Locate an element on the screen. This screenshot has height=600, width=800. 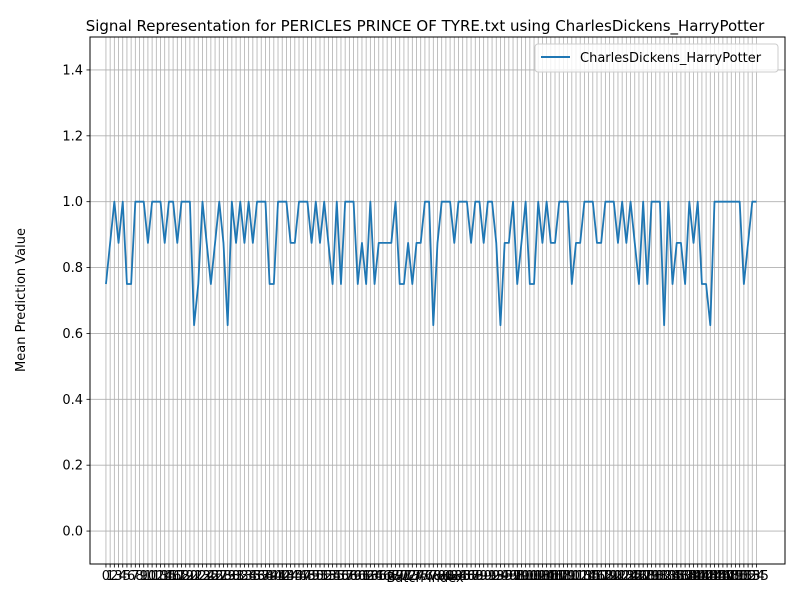
y-tick-label: 0.4 is located at coordinates (72, 400).